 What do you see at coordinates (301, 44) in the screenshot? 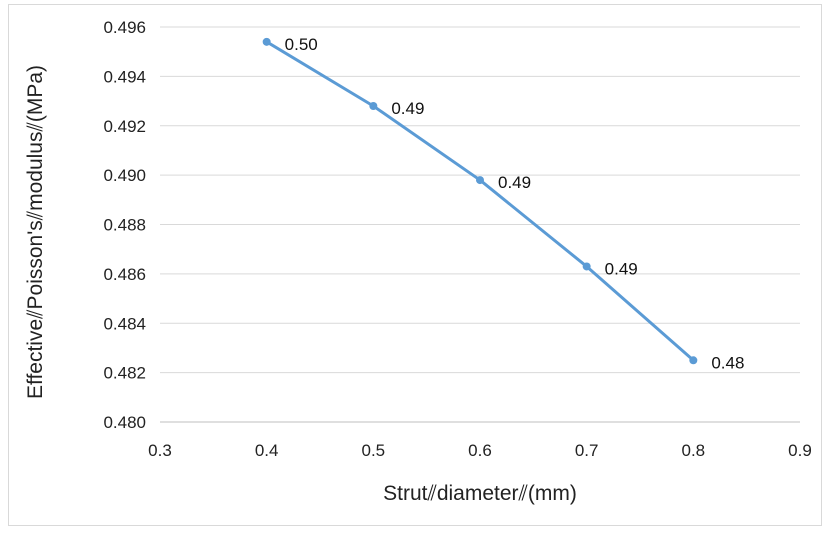
I see `data-label: 0.50` at bounding box center [301, 44].